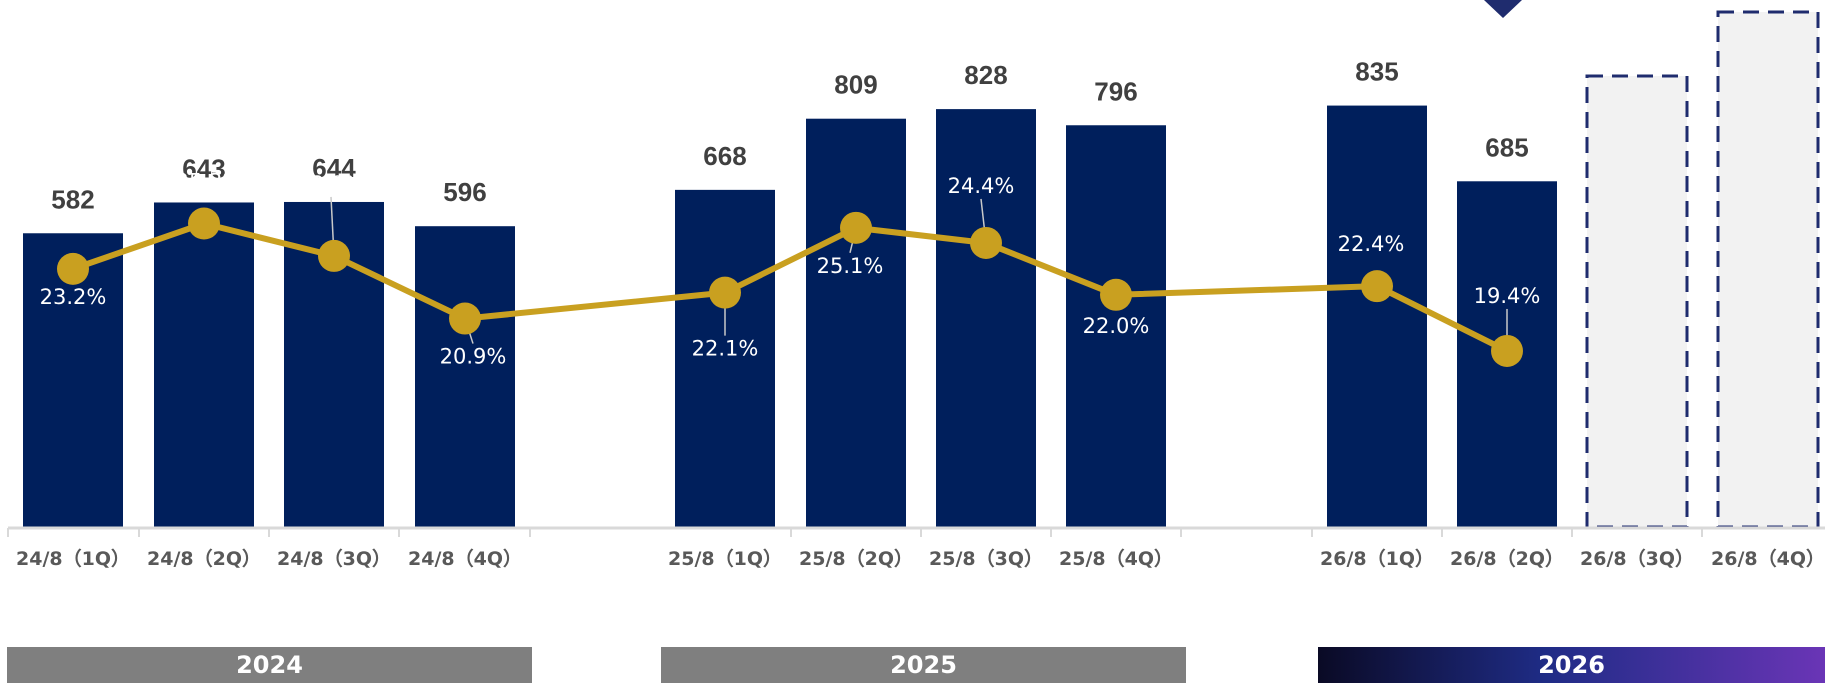 The height and width of the screenshot is (683, 1825). Describe the element at coordinates (1377, 558) in the screenshot. I see `category-label: 26/8（1Q）` at that location.